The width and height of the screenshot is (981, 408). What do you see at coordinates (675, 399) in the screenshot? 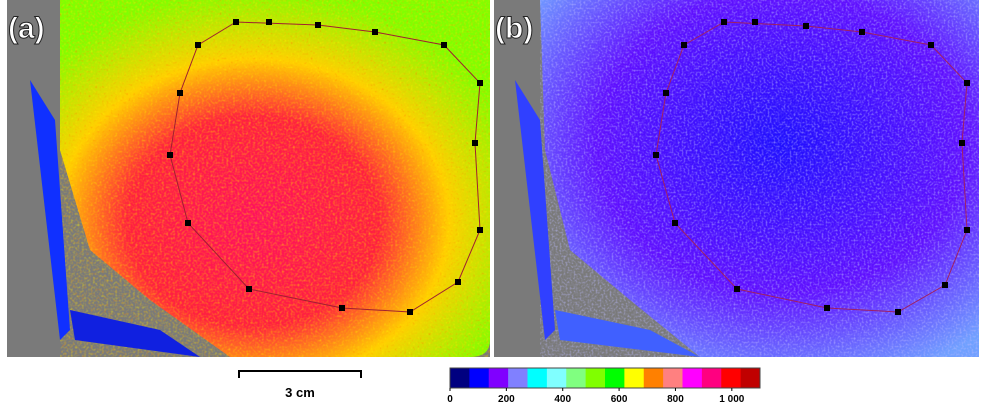
I see `colorbar-tick-label: 800` at bounding box center [675, 399].